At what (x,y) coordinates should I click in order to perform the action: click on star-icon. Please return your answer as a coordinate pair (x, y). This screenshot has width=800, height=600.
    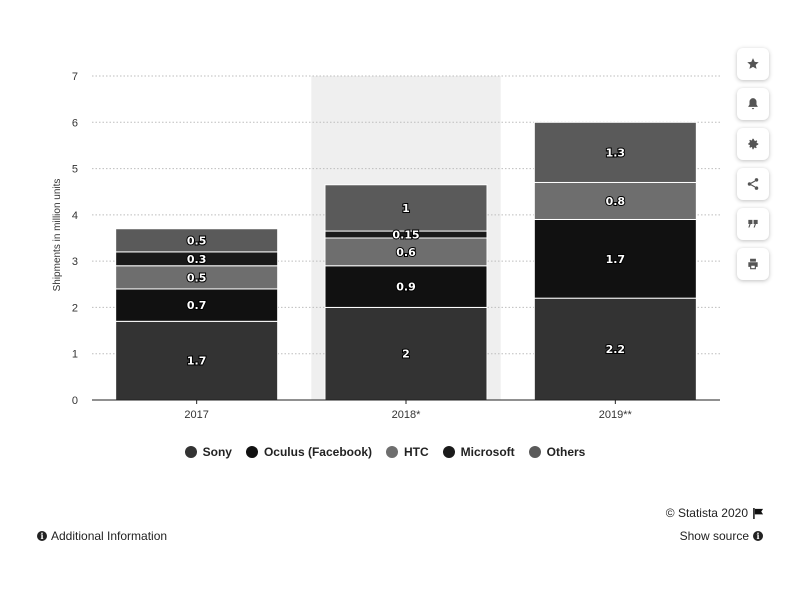
    Looking at the image, I should click on (753, 63).